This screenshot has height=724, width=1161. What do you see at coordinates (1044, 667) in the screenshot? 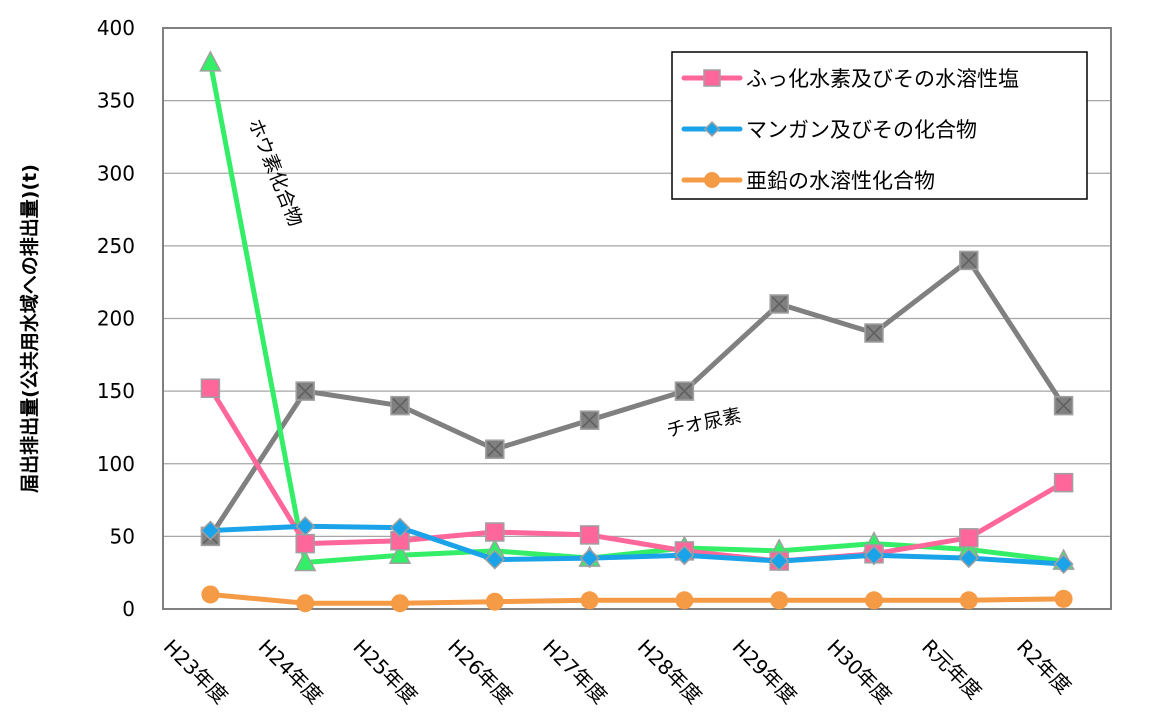
I see `x-tick-label: R2年度` at bounding box center [1044, 667].